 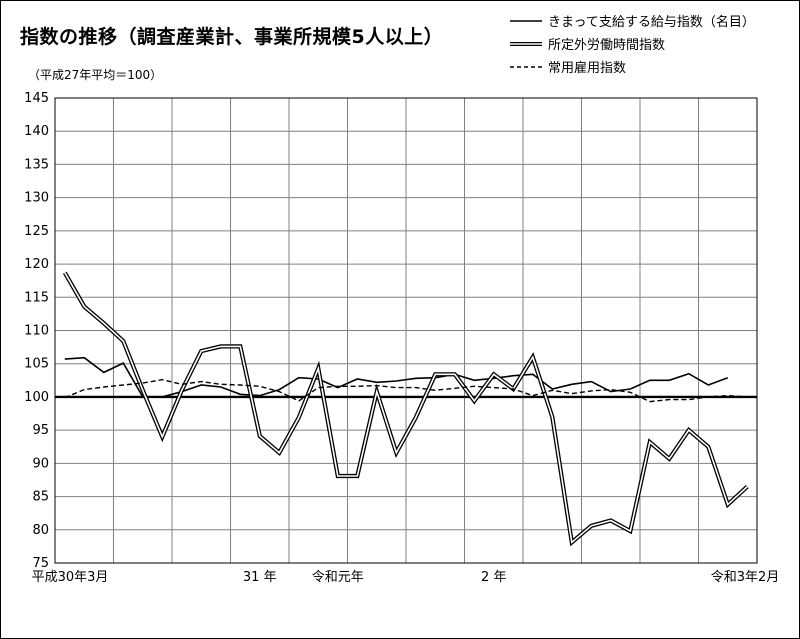 I want to click on y-tick-label: 145, so click(x=36, y=98).